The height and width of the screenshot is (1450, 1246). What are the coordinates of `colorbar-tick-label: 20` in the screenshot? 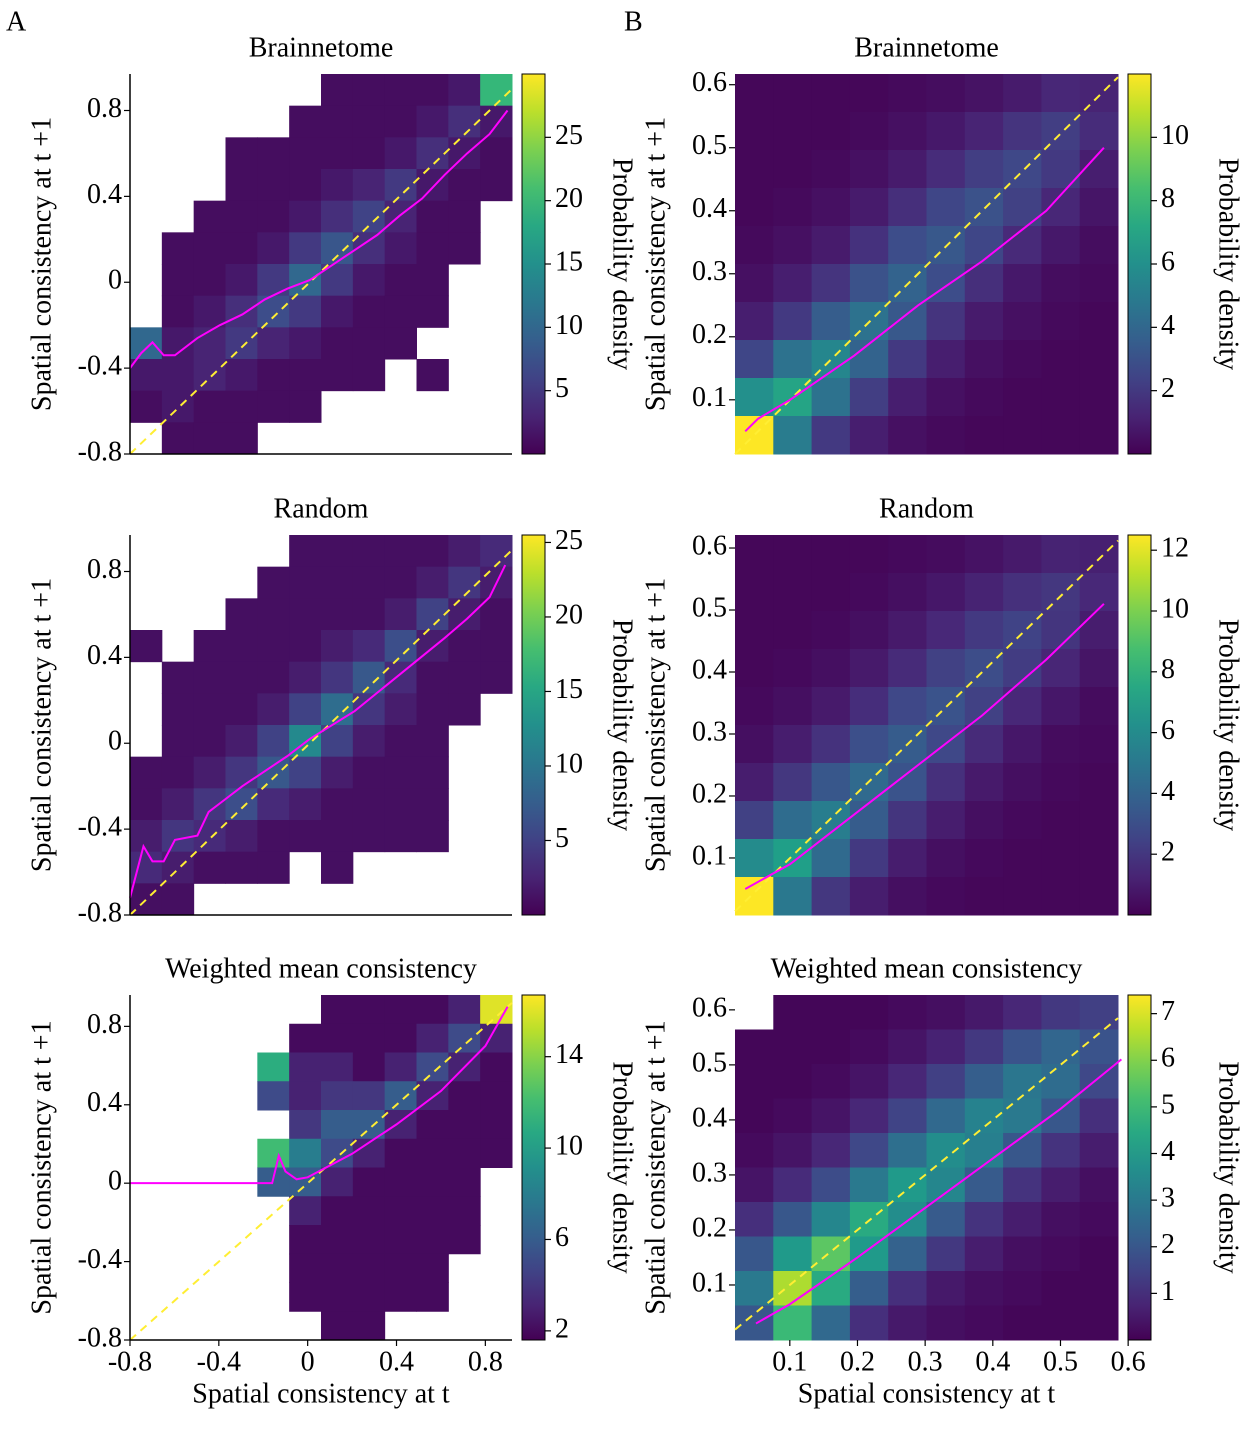 It's located at (569, 614).